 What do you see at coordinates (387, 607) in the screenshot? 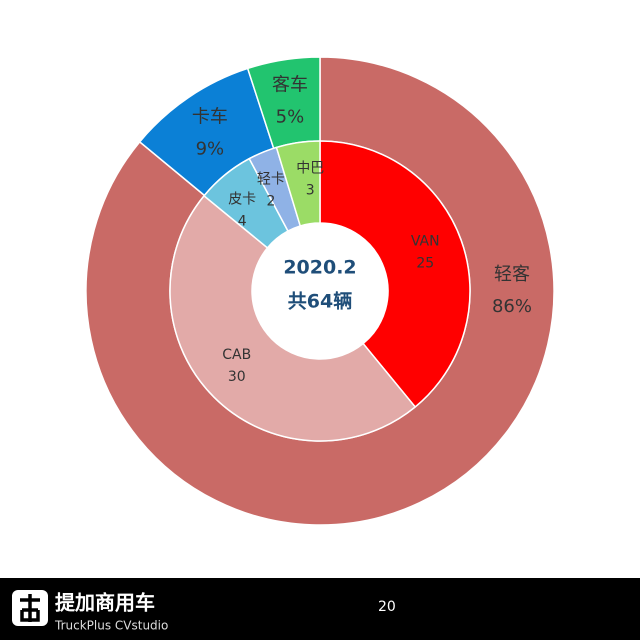
I see `footer-text: 20` at bounding box center [387, 607].